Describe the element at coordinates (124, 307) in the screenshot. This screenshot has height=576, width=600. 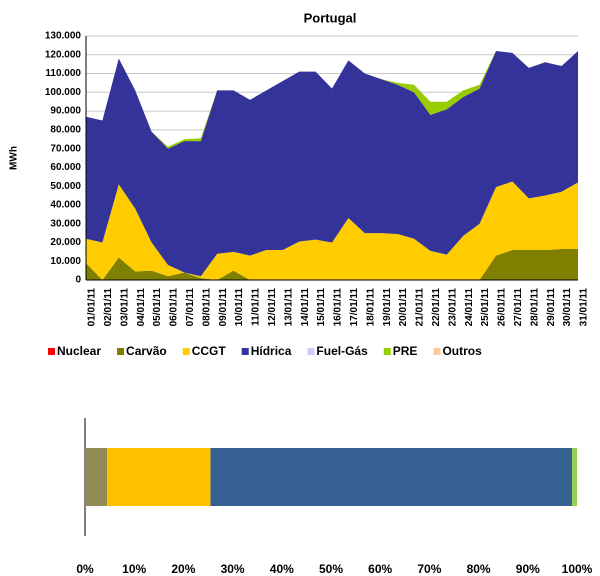
I see `x-tick-label: 03/01/11` at that location.